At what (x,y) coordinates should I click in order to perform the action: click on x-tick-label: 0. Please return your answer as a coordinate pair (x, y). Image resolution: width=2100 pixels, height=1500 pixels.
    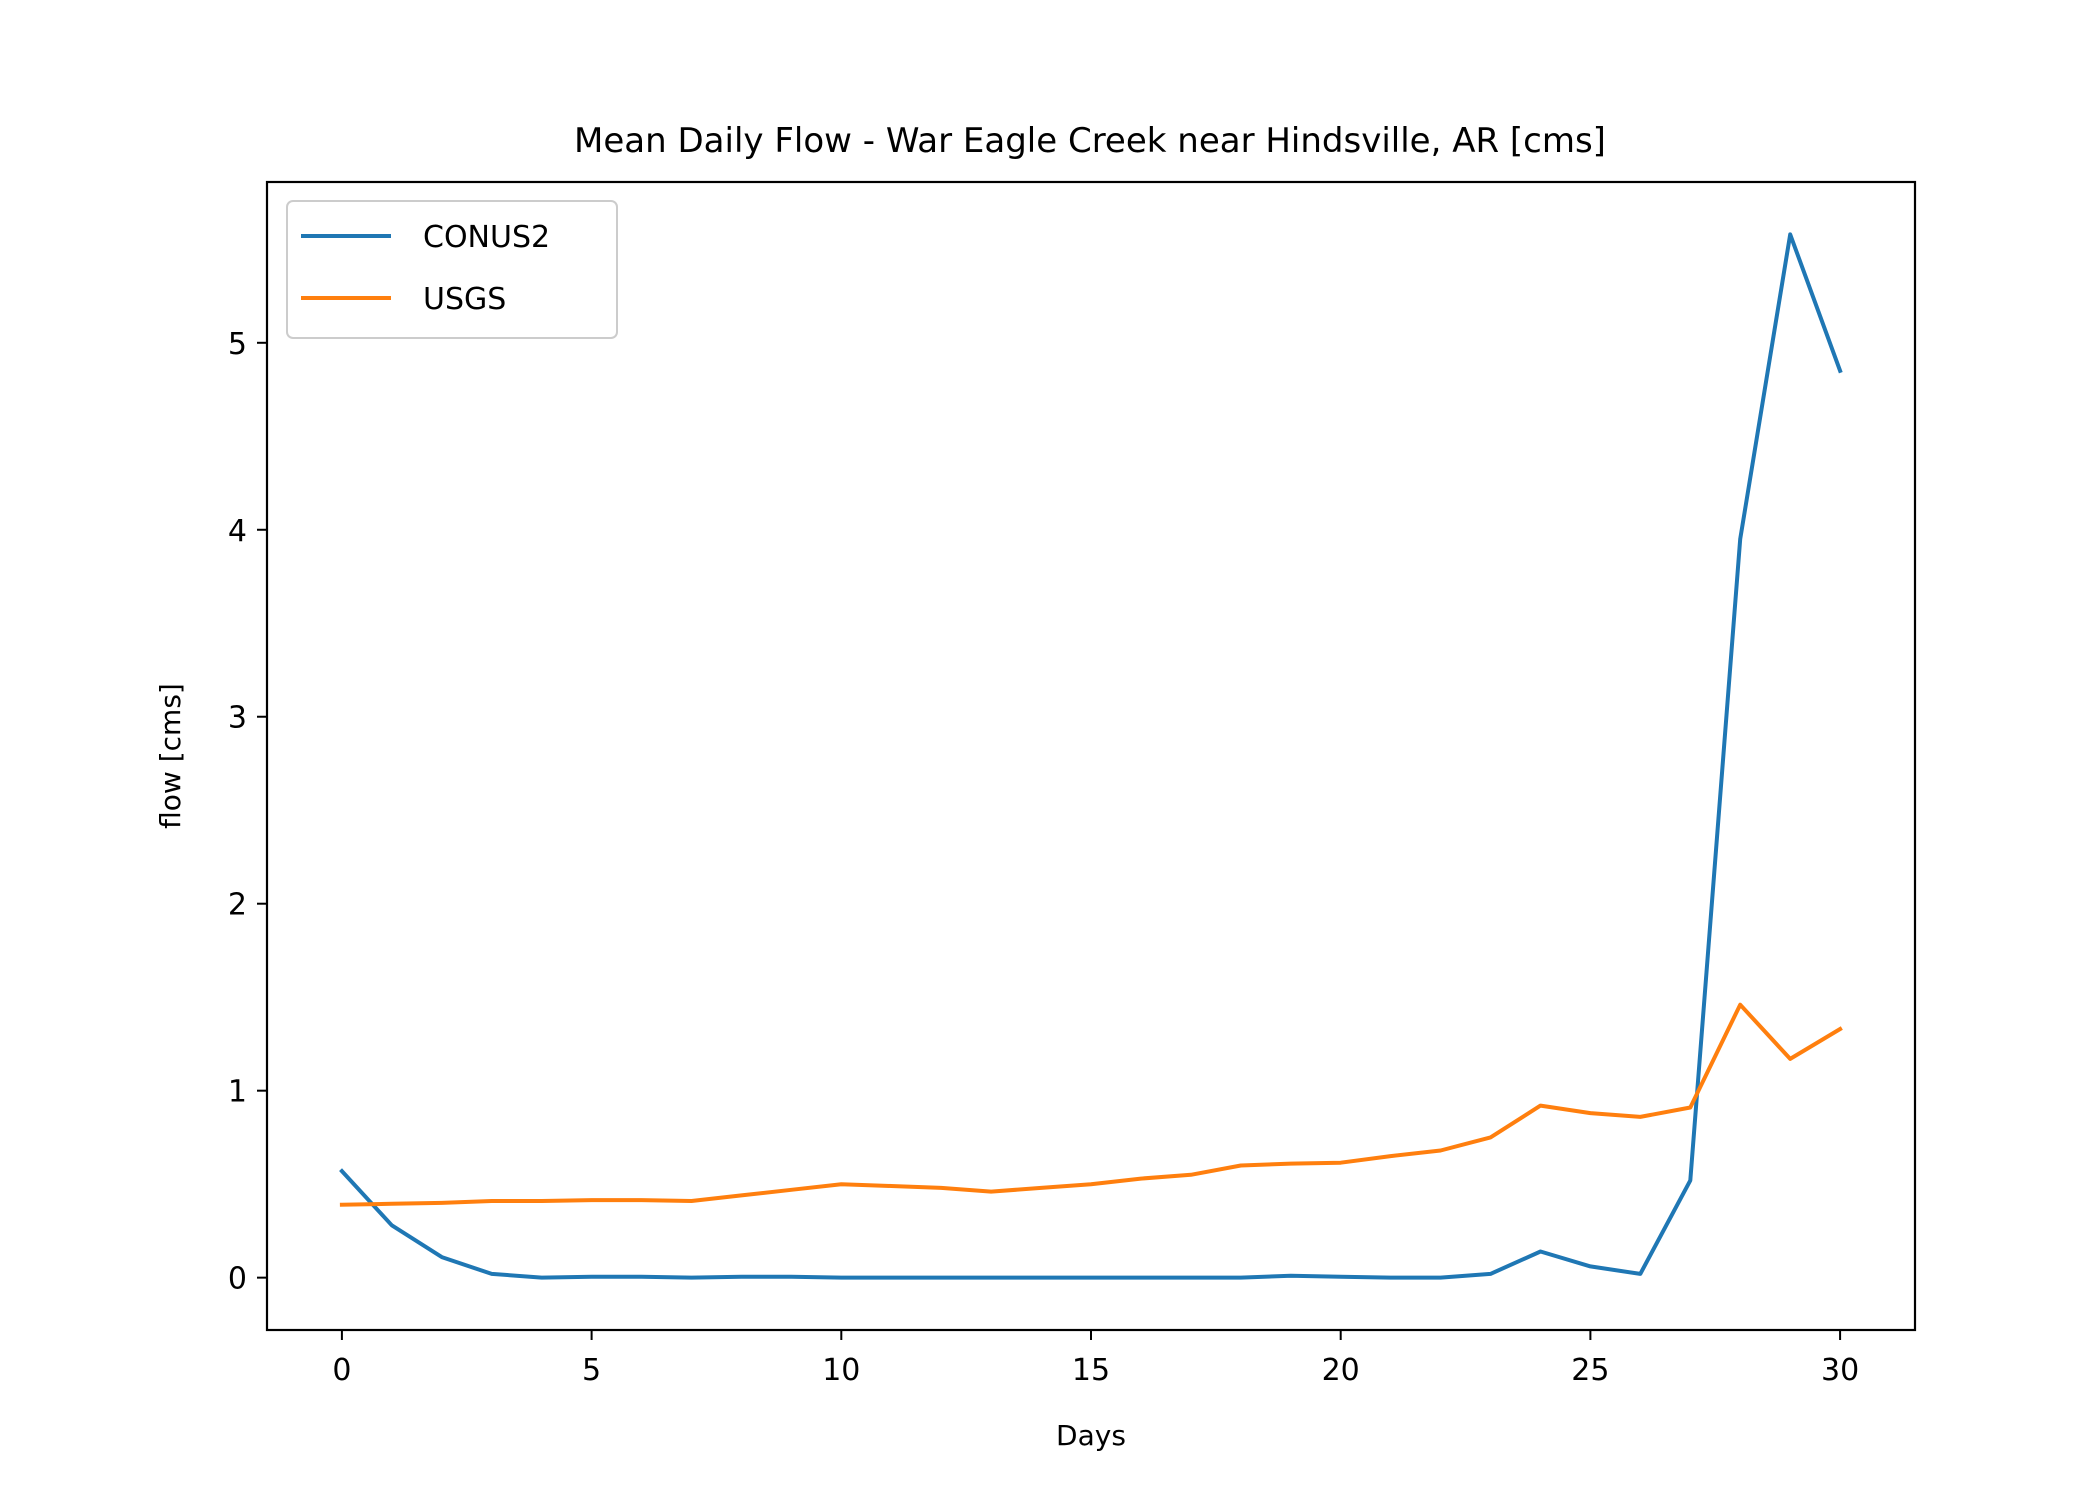
    Looking at the image, I should click on (341, 1370).